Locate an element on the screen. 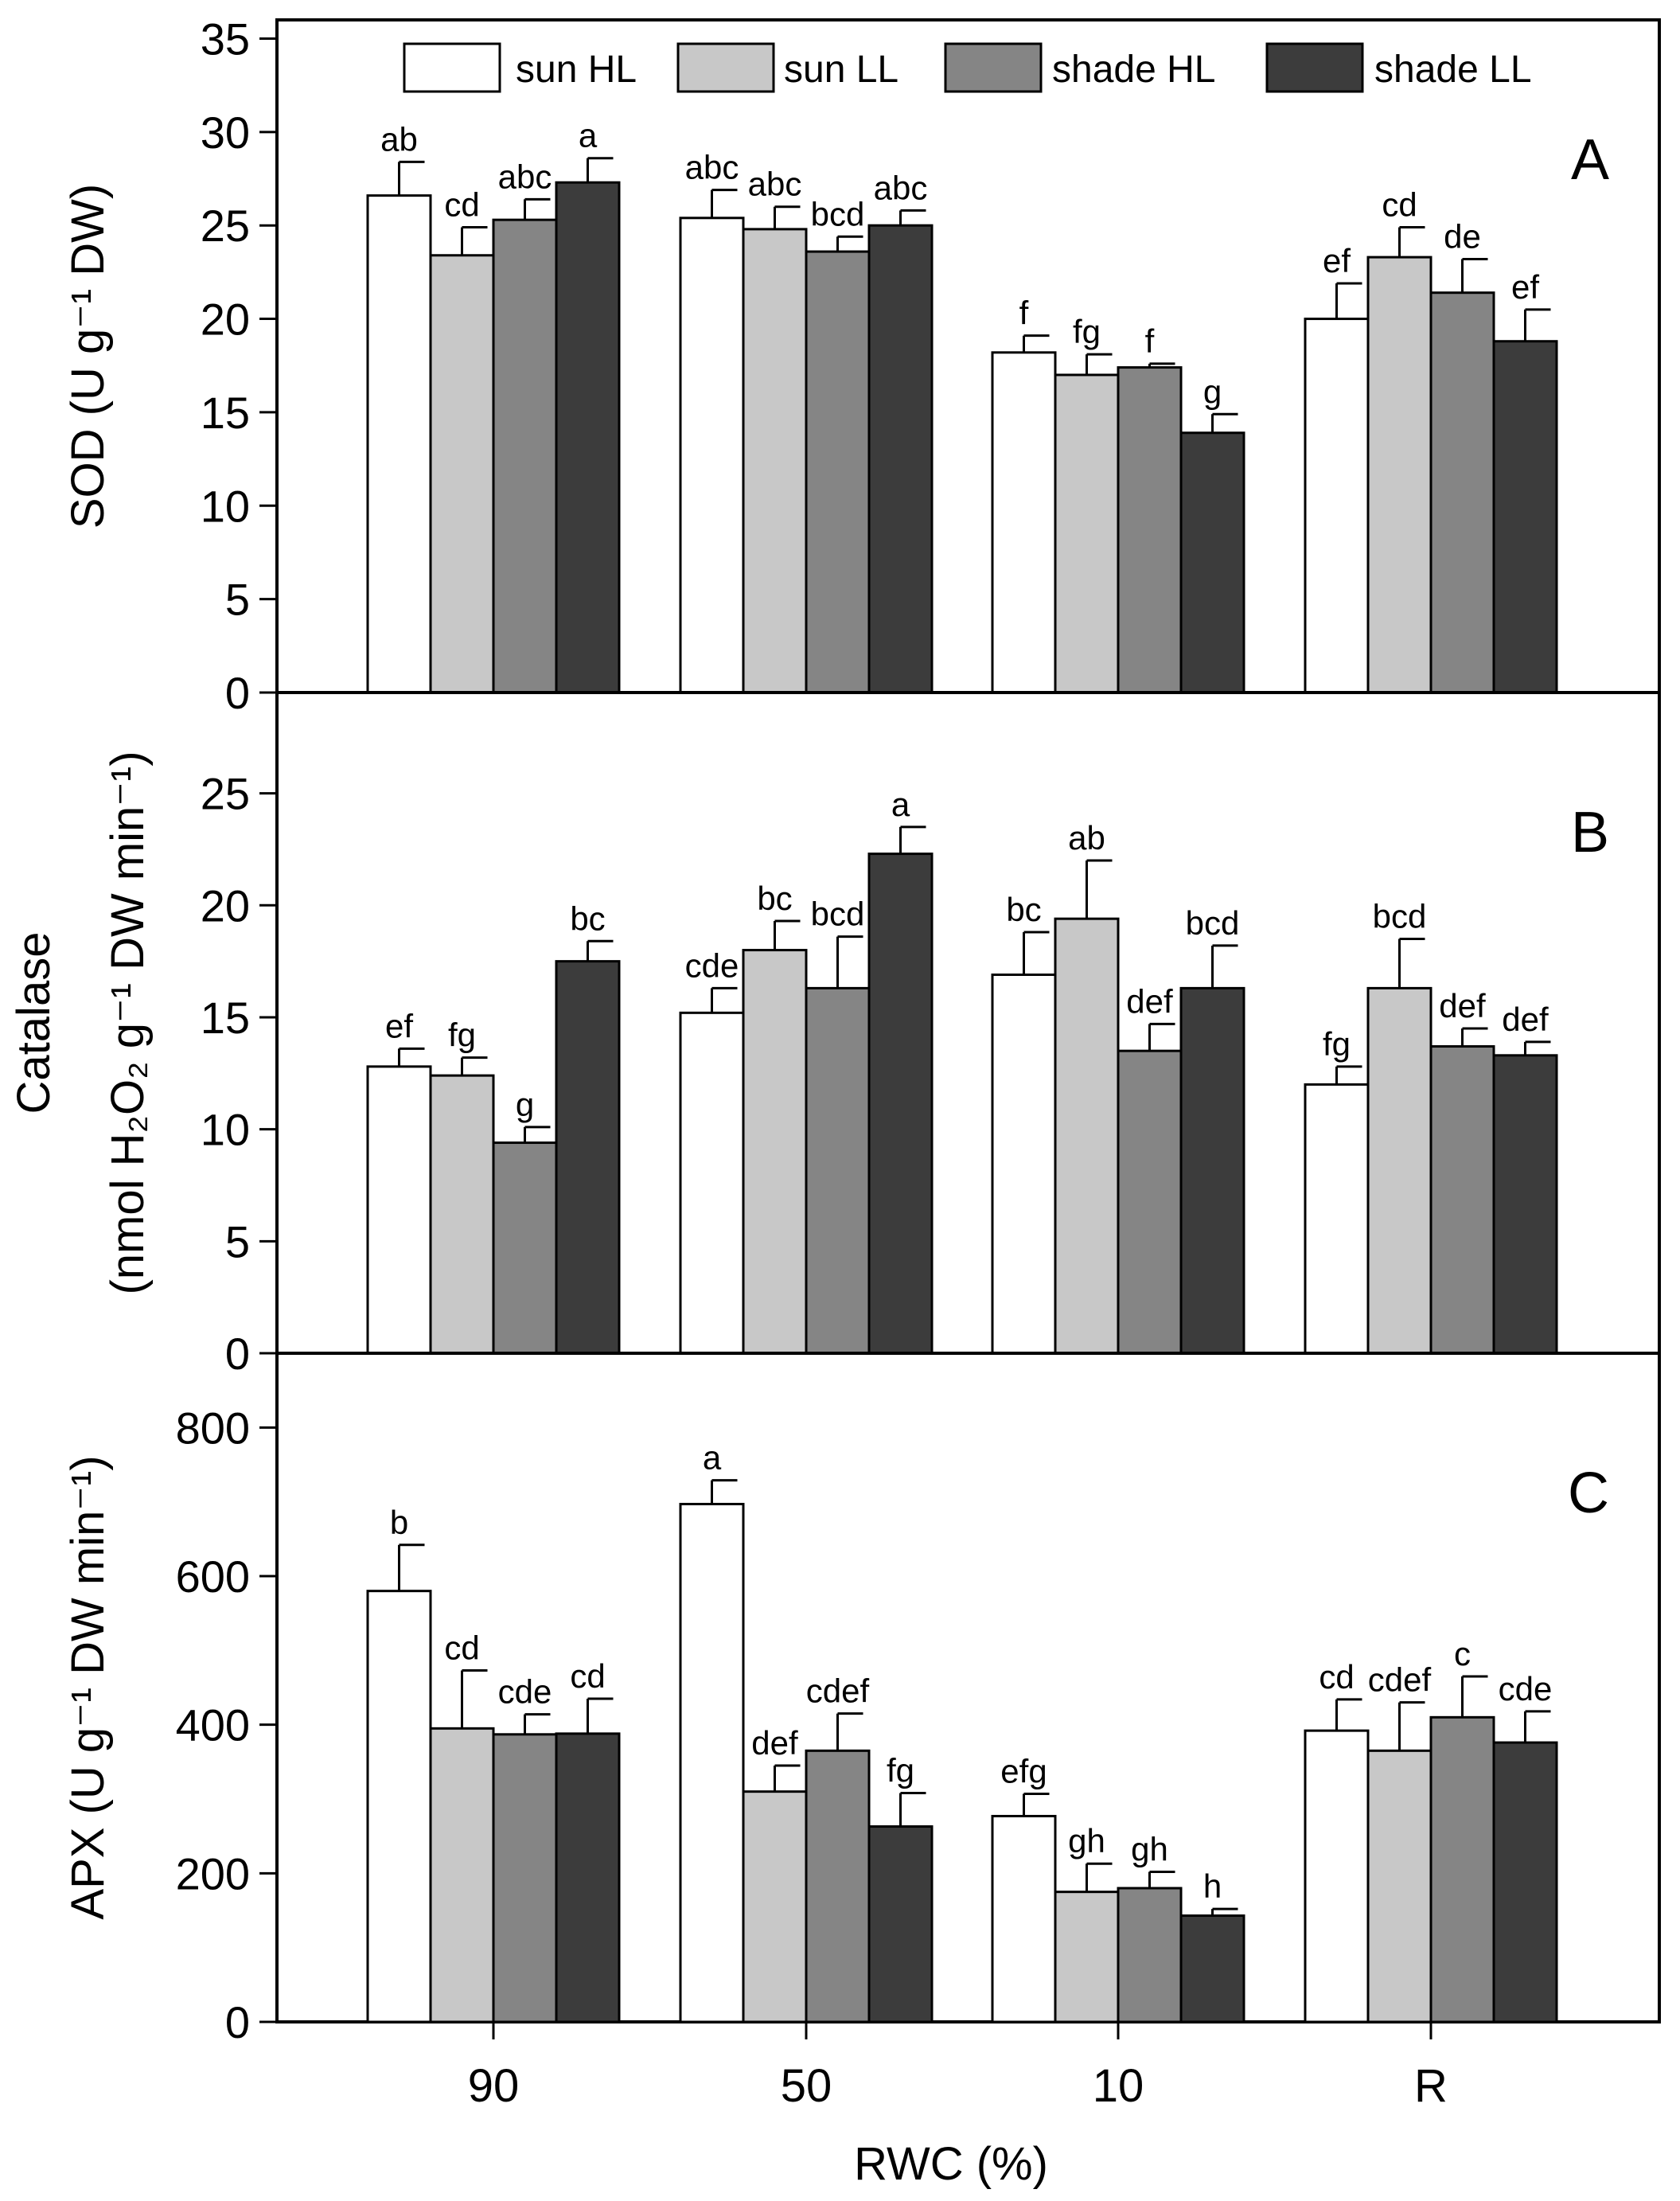  significance-letter: h is located at coordinates (1212, 1886).